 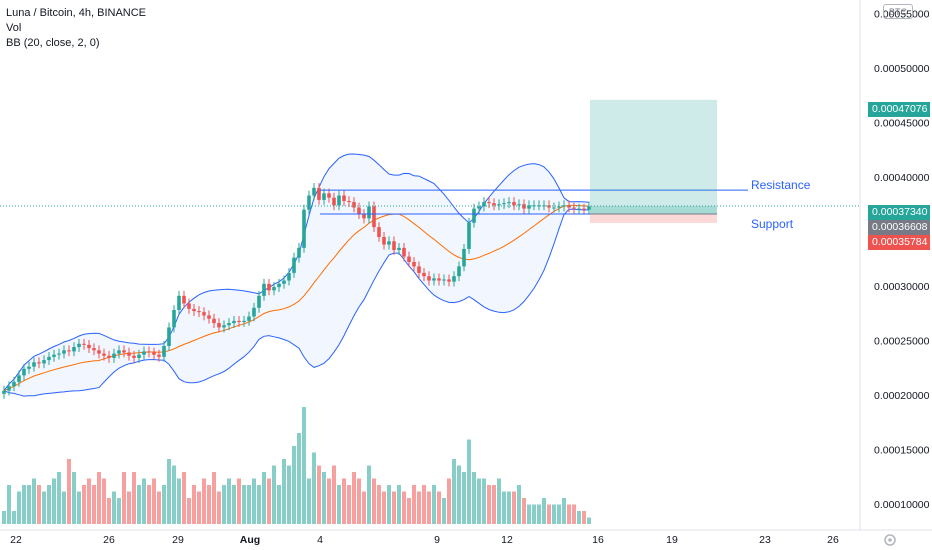 I want to click on x-tick-label: 4, so click(x=320, y=540).